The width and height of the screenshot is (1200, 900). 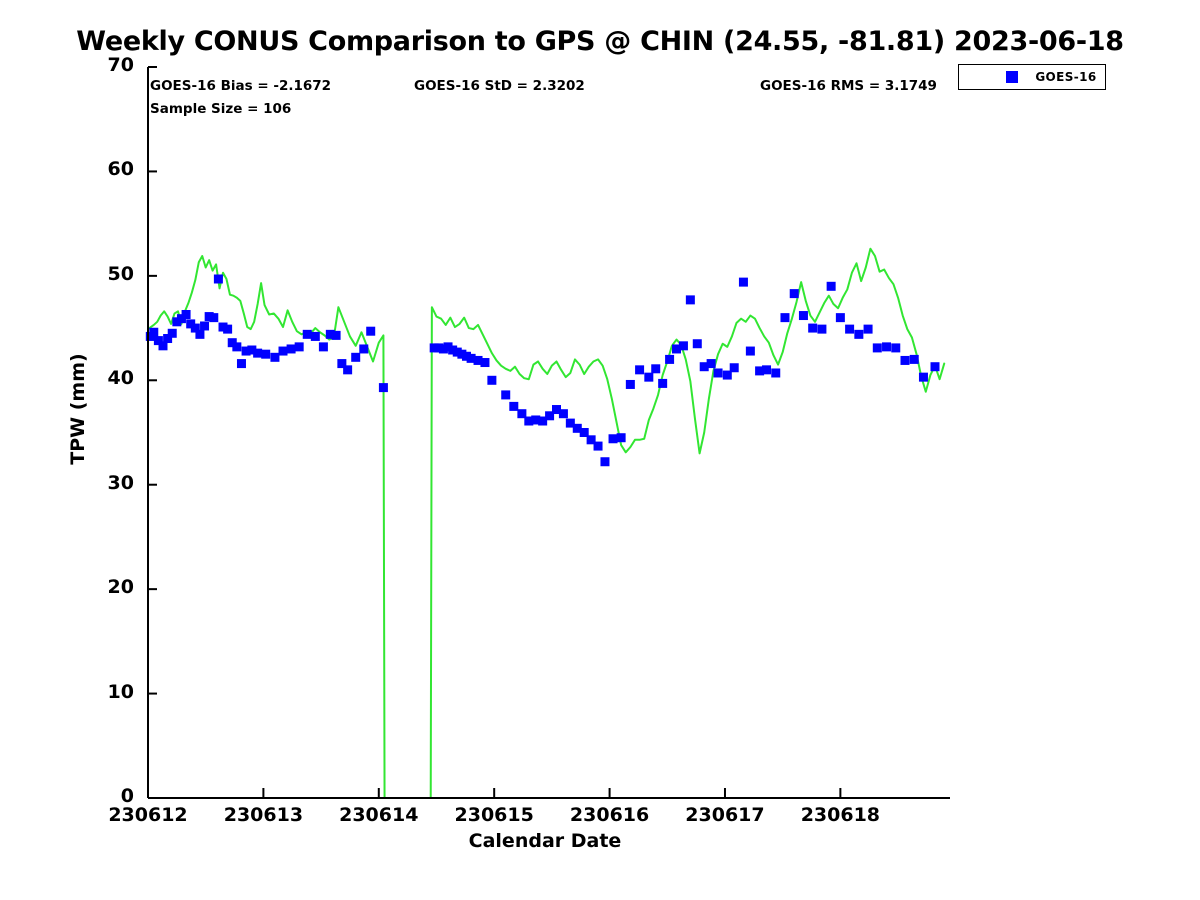 What do you see at coordinates (1066, 77) in the screenshot?
I see `legend-label-goes16: GOES-16` at bounding box center [1066, 77].